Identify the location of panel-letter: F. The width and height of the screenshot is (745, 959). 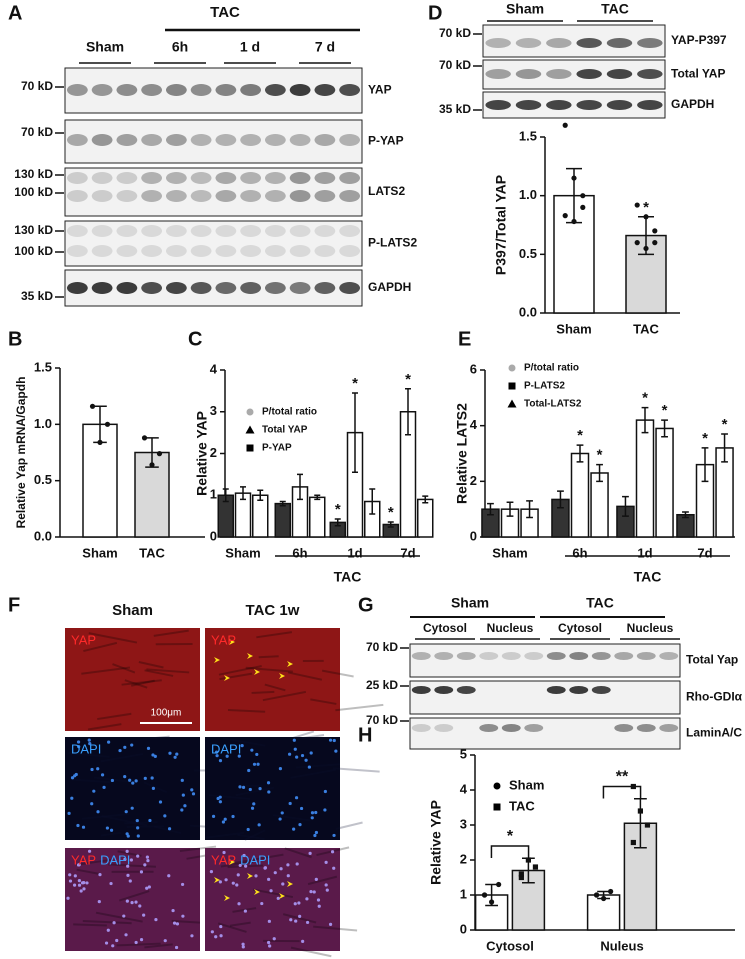
(14, 605).